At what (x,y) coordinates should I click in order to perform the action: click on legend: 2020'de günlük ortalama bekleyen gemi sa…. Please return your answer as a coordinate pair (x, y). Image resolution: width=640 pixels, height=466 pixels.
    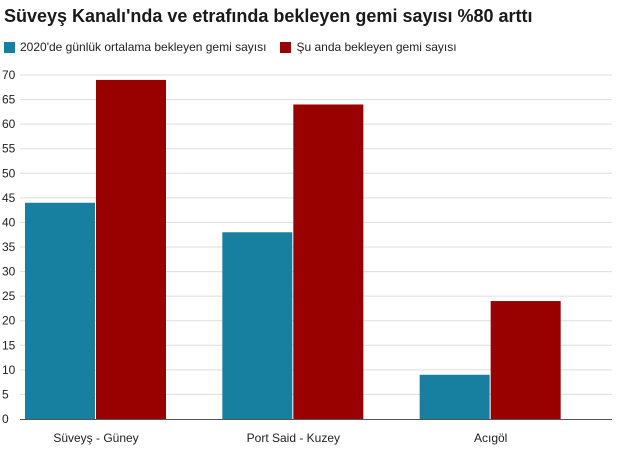
    Looking at the image, I should click on (237, 47).